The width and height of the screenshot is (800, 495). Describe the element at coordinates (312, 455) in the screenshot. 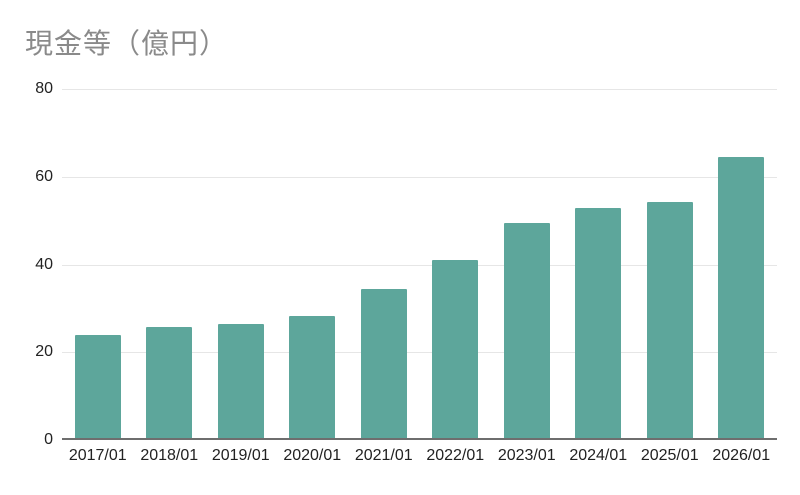

I see `x-tick-label: 2020/01` at that location.